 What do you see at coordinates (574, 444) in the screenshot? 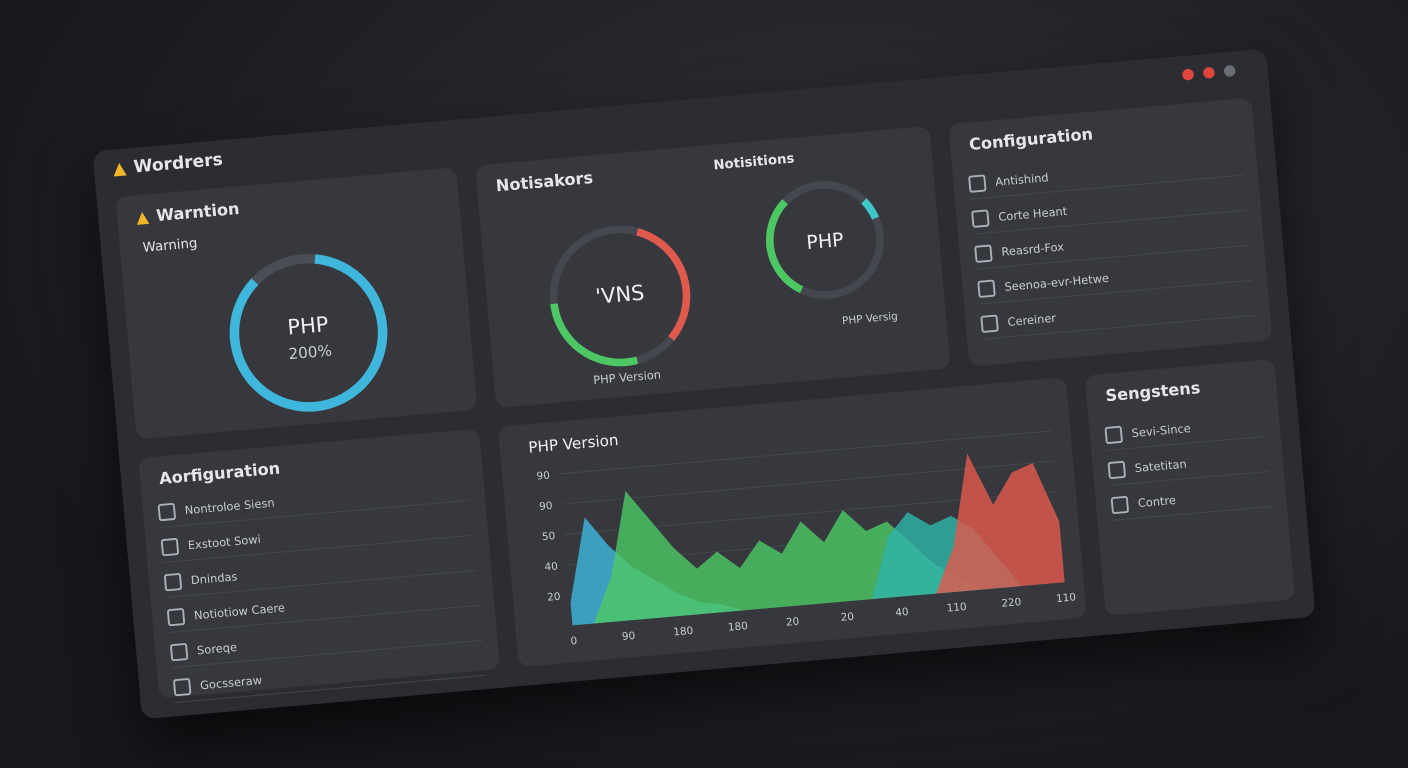
I see `chart-title: PHP Version` at bounding box center [574, 444].